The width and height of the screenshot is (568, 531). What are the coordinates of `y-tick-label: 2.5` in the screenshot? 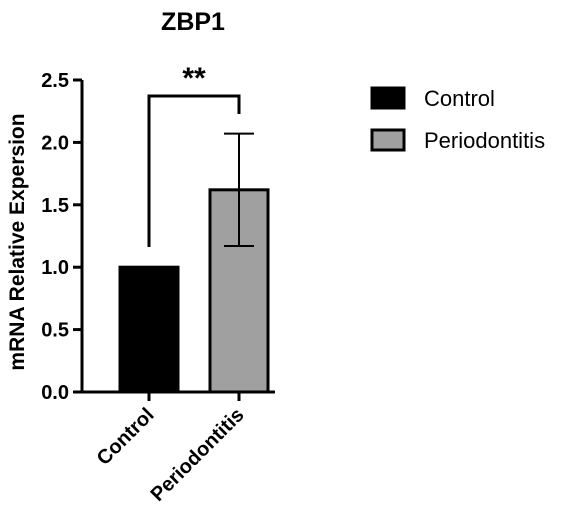 It's located at (55, 81).